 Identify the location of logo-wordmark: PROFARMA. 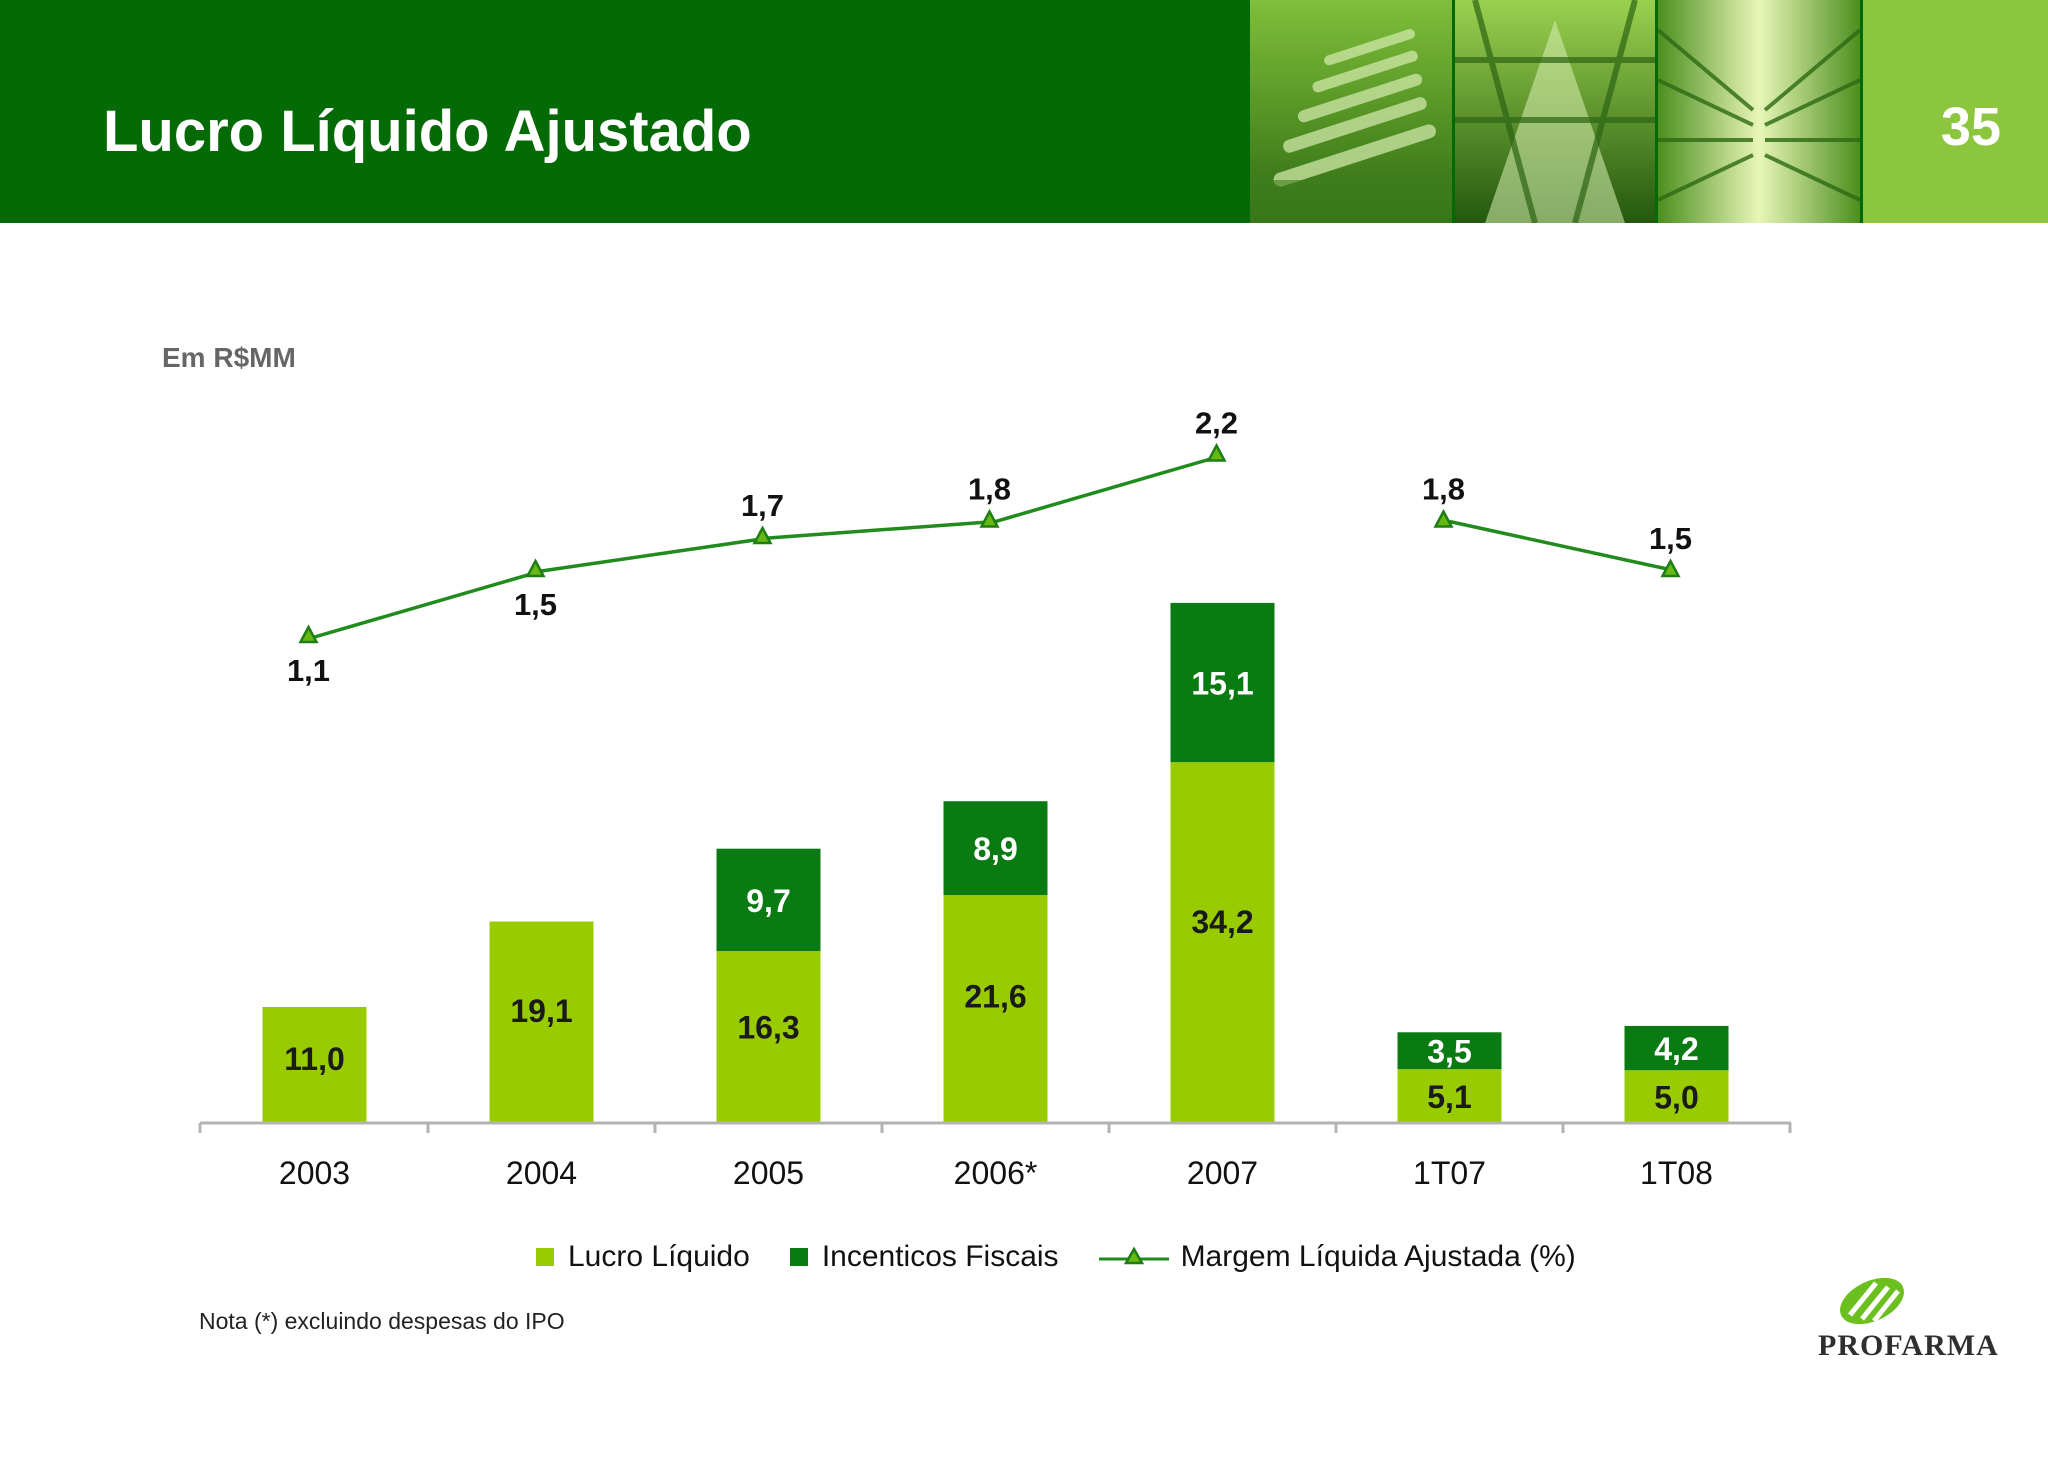
(1908, 1345).